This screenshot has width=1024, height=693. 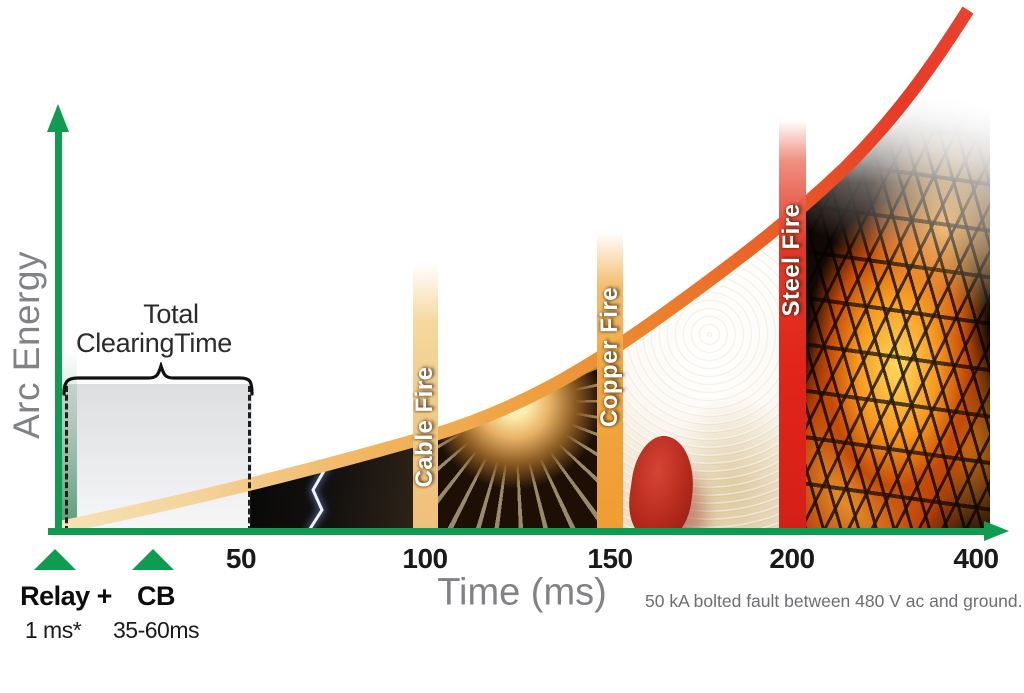 What do you see at coordinates (58, 331) in the screenshot?
I see `y-axis` at bounding box center [58, 331].